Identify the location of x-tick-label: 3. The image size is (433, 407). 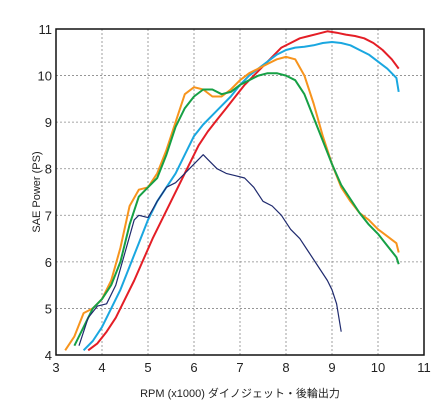
(55, 367).